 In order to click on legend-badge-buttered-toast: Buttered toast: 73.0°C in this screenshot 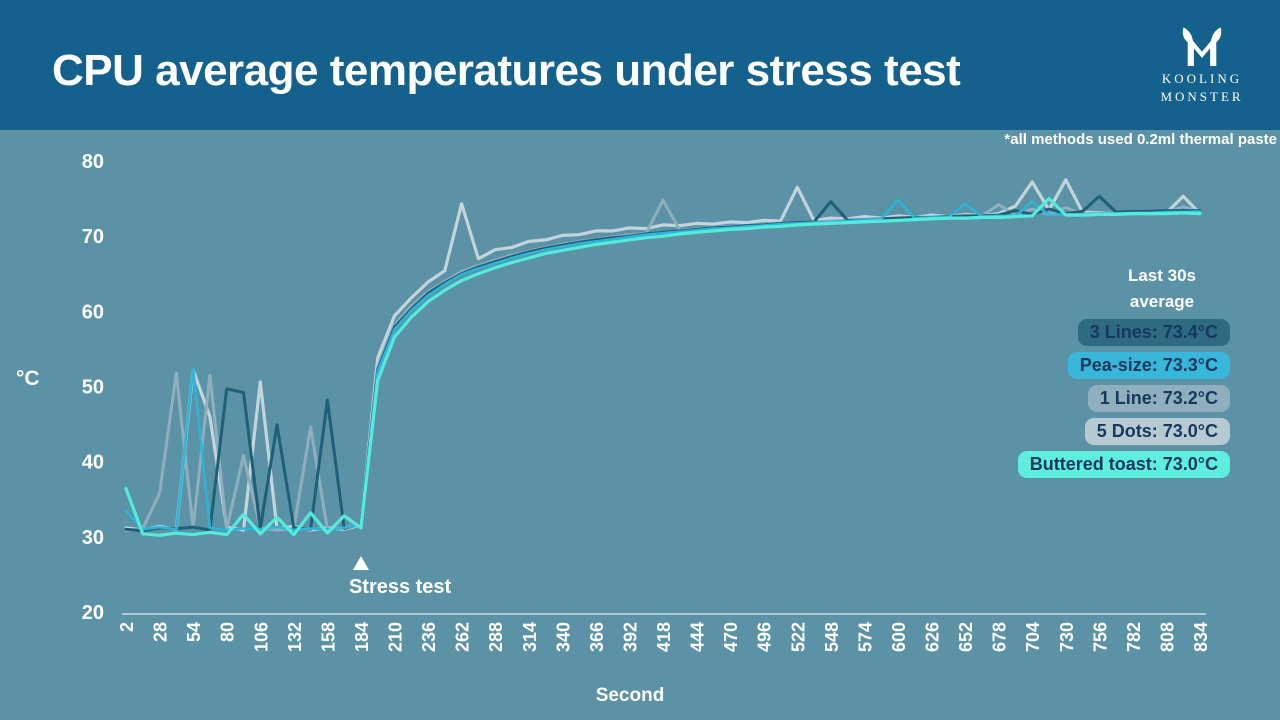, I will do `click(1123, 464)`.